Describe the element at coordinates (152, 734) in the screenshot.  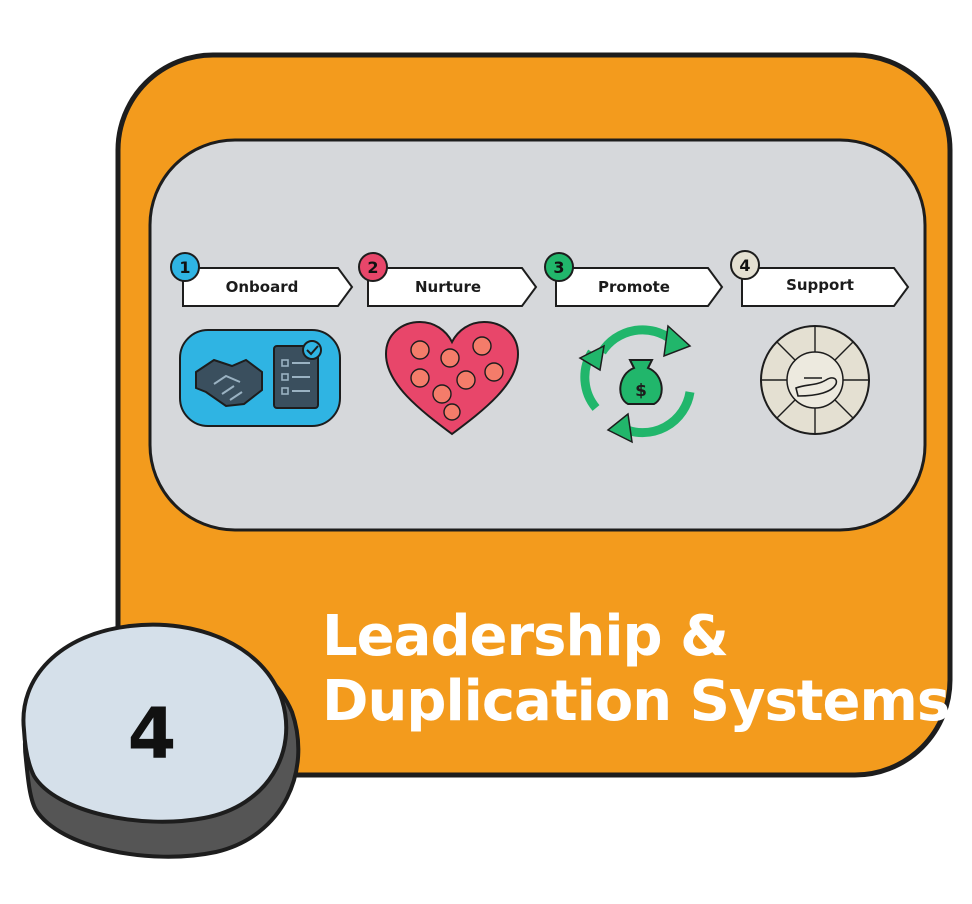
I see `badge-number: 4` at that location.